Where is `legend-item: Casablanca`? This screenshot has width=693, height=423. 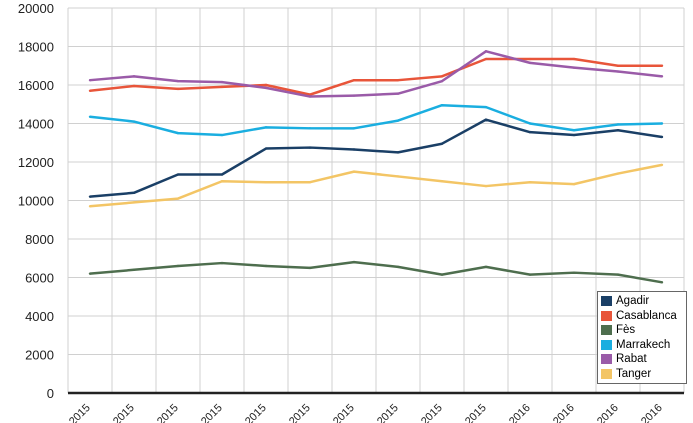
legend-item: Casablanca is located at coordinates (642, 316).